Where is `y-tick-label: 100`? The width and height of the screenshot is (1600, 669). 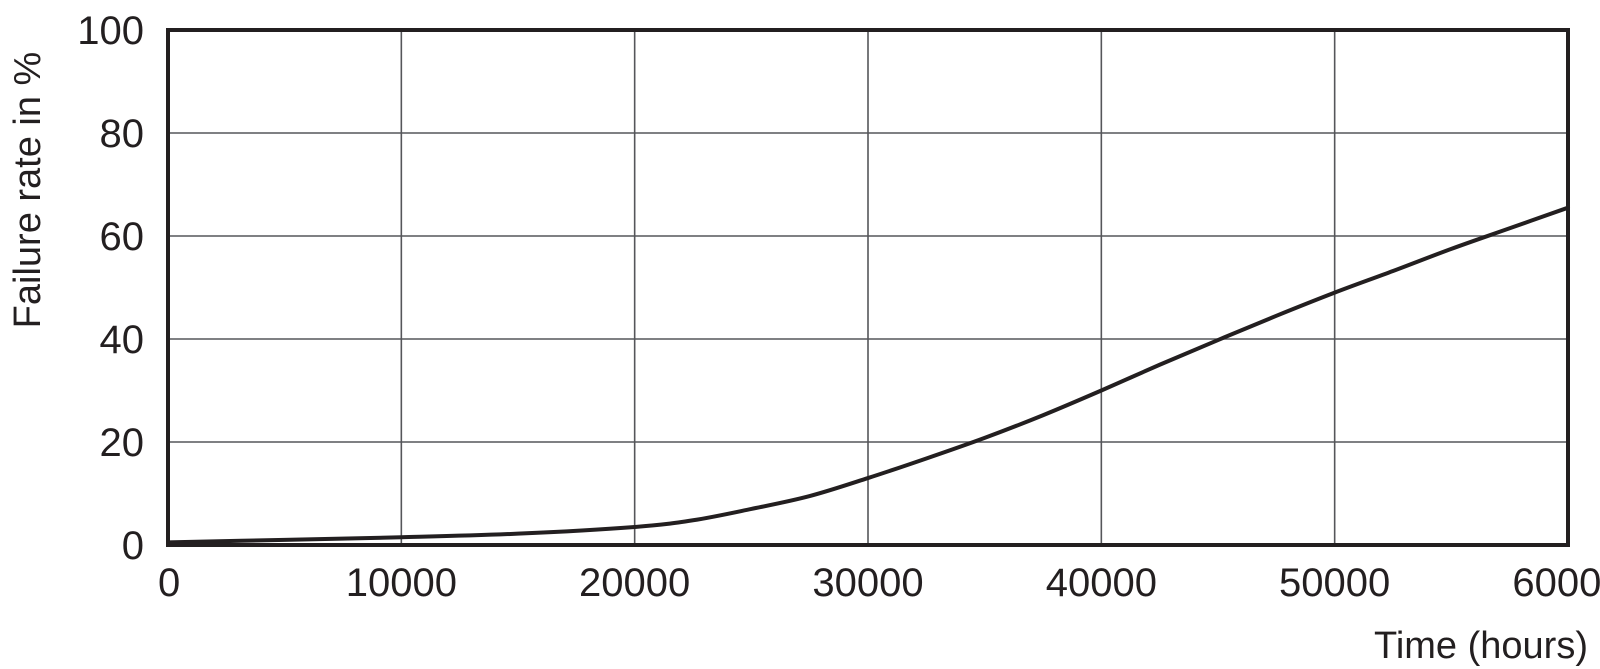 y-tick-label: 100 is located at coordinates (110, 31).